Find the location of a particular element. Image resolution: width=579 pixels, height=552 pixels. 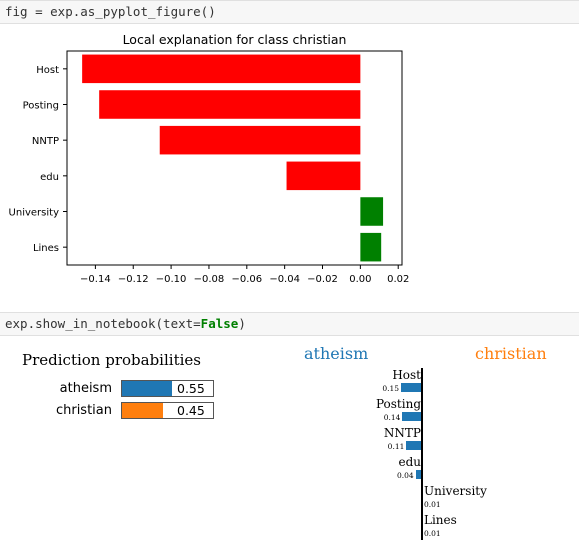

code-text: fig = exp.as_pyplot_figure() is located at coordinates (110, 11).